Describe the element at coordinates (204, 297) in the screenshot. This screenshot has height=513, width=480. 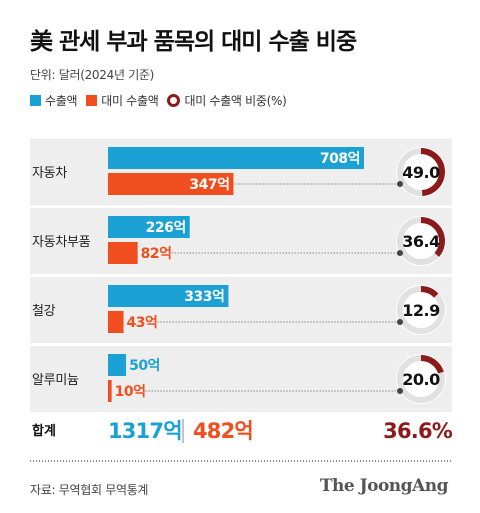
I see `bar-label-export-total: 333억` at that location.